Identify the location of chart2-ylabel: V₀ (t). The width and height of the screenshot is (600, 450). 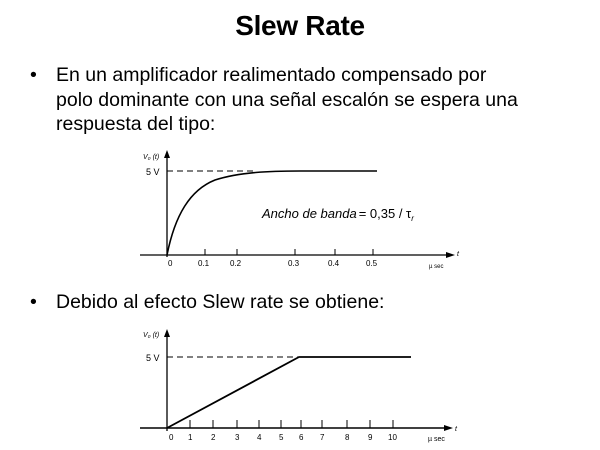
(151, 335).